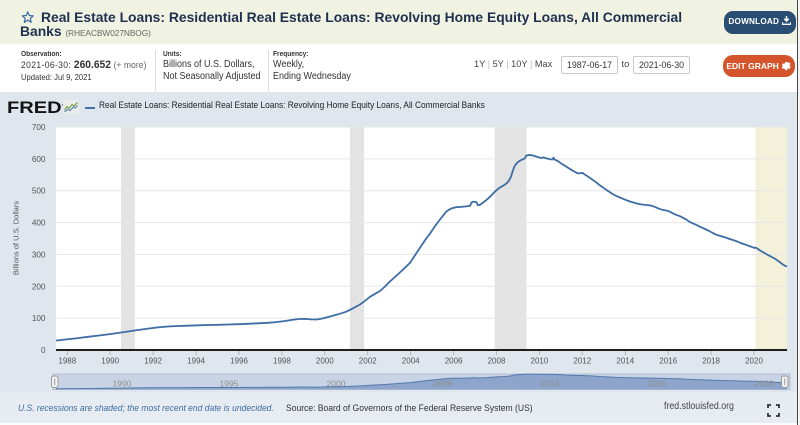  What do you see at coordinates (368, 361) in the screenshot?
I see `svg-text: 2002` at bounding box center [368, 361].